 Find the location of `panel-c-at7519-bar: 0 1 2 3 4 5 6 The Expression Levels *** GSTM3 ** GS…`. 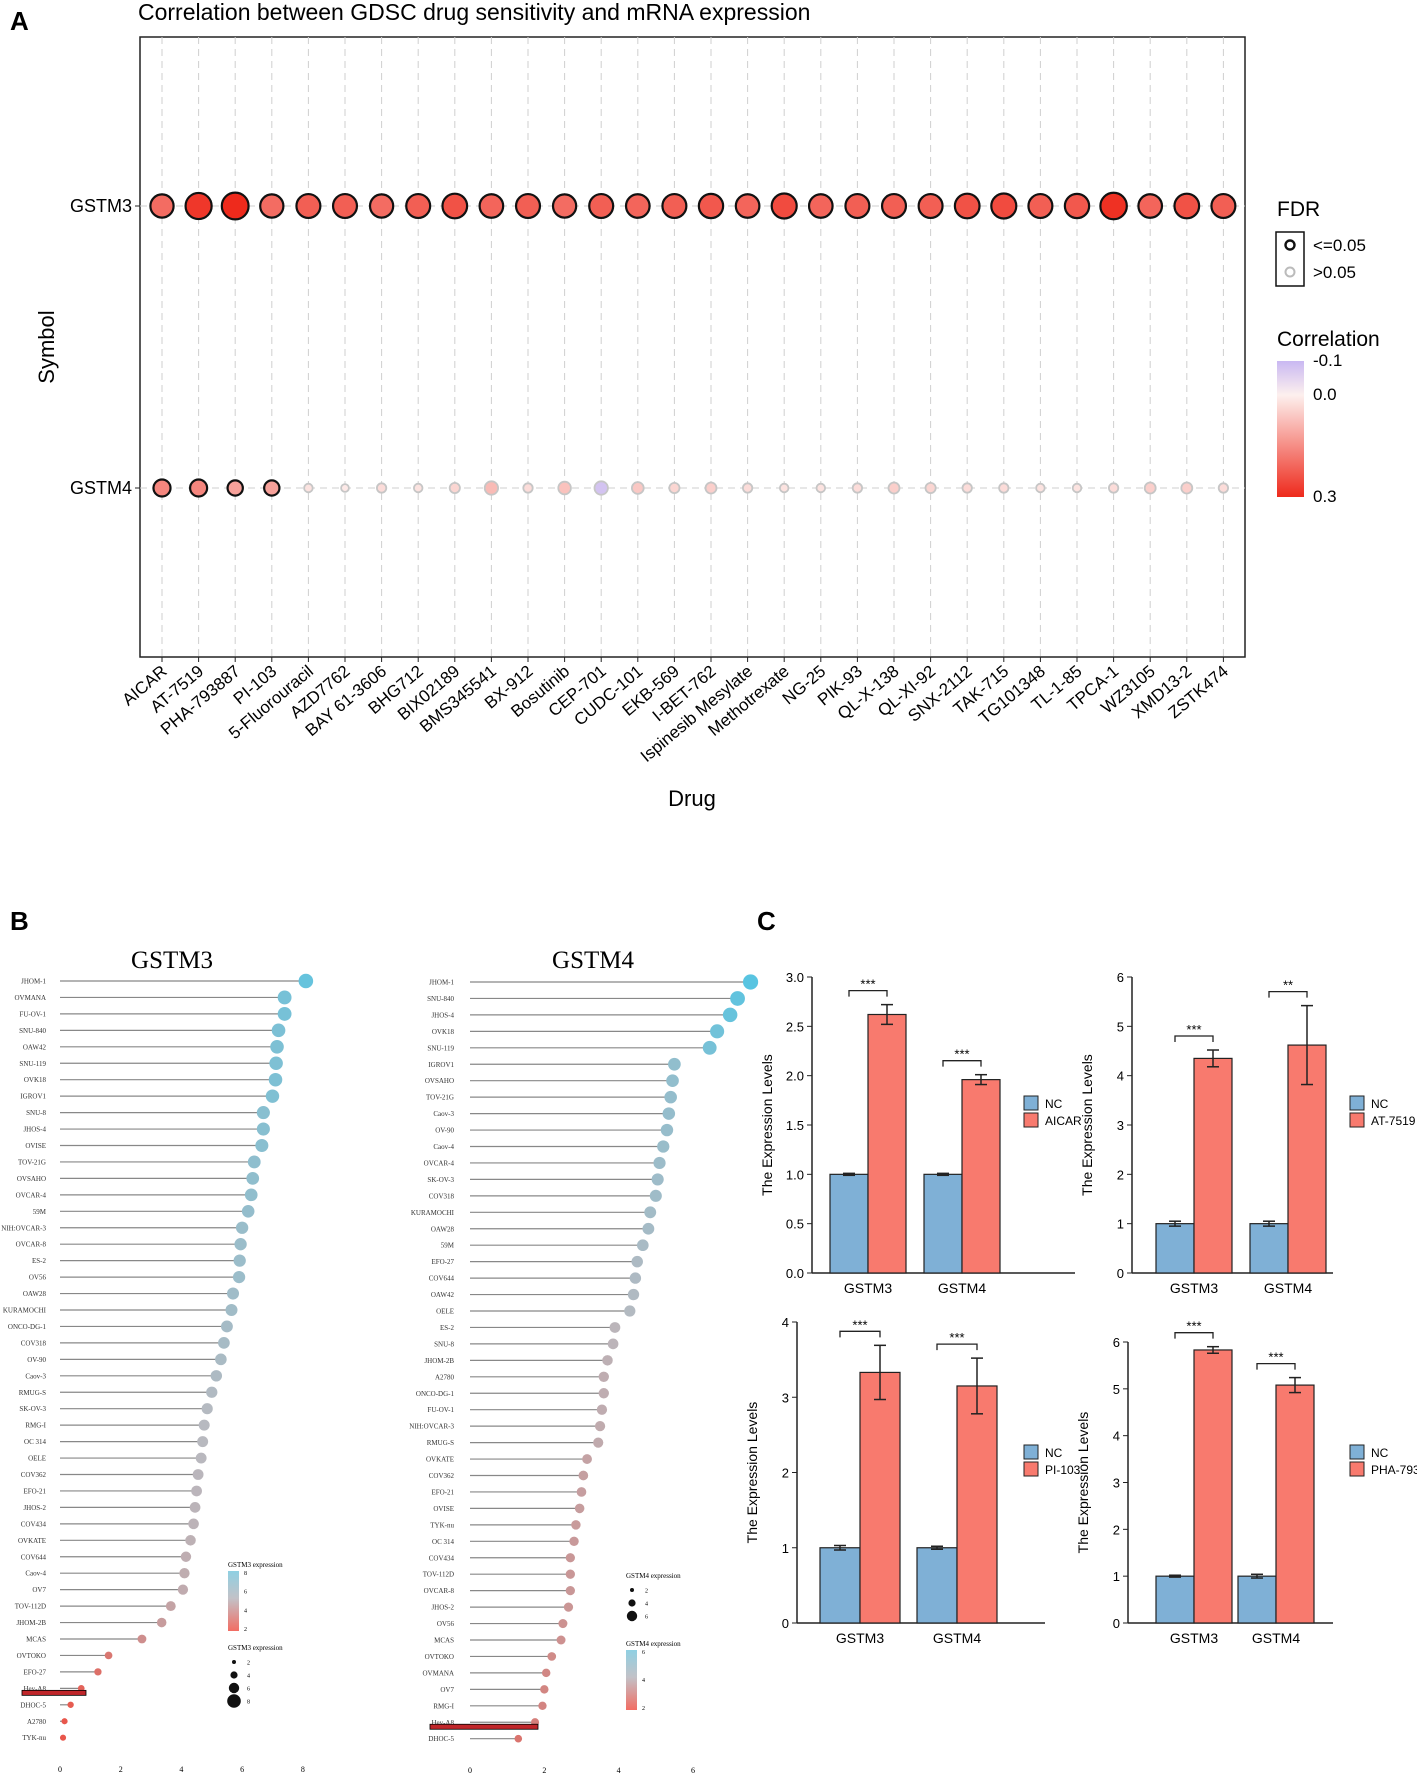

panel-c-at7519-bar: 0 1 2 3 4 5 6 The Expression Levels *** GSTM3 ** GS… is located at coordinates (1247, 1133).